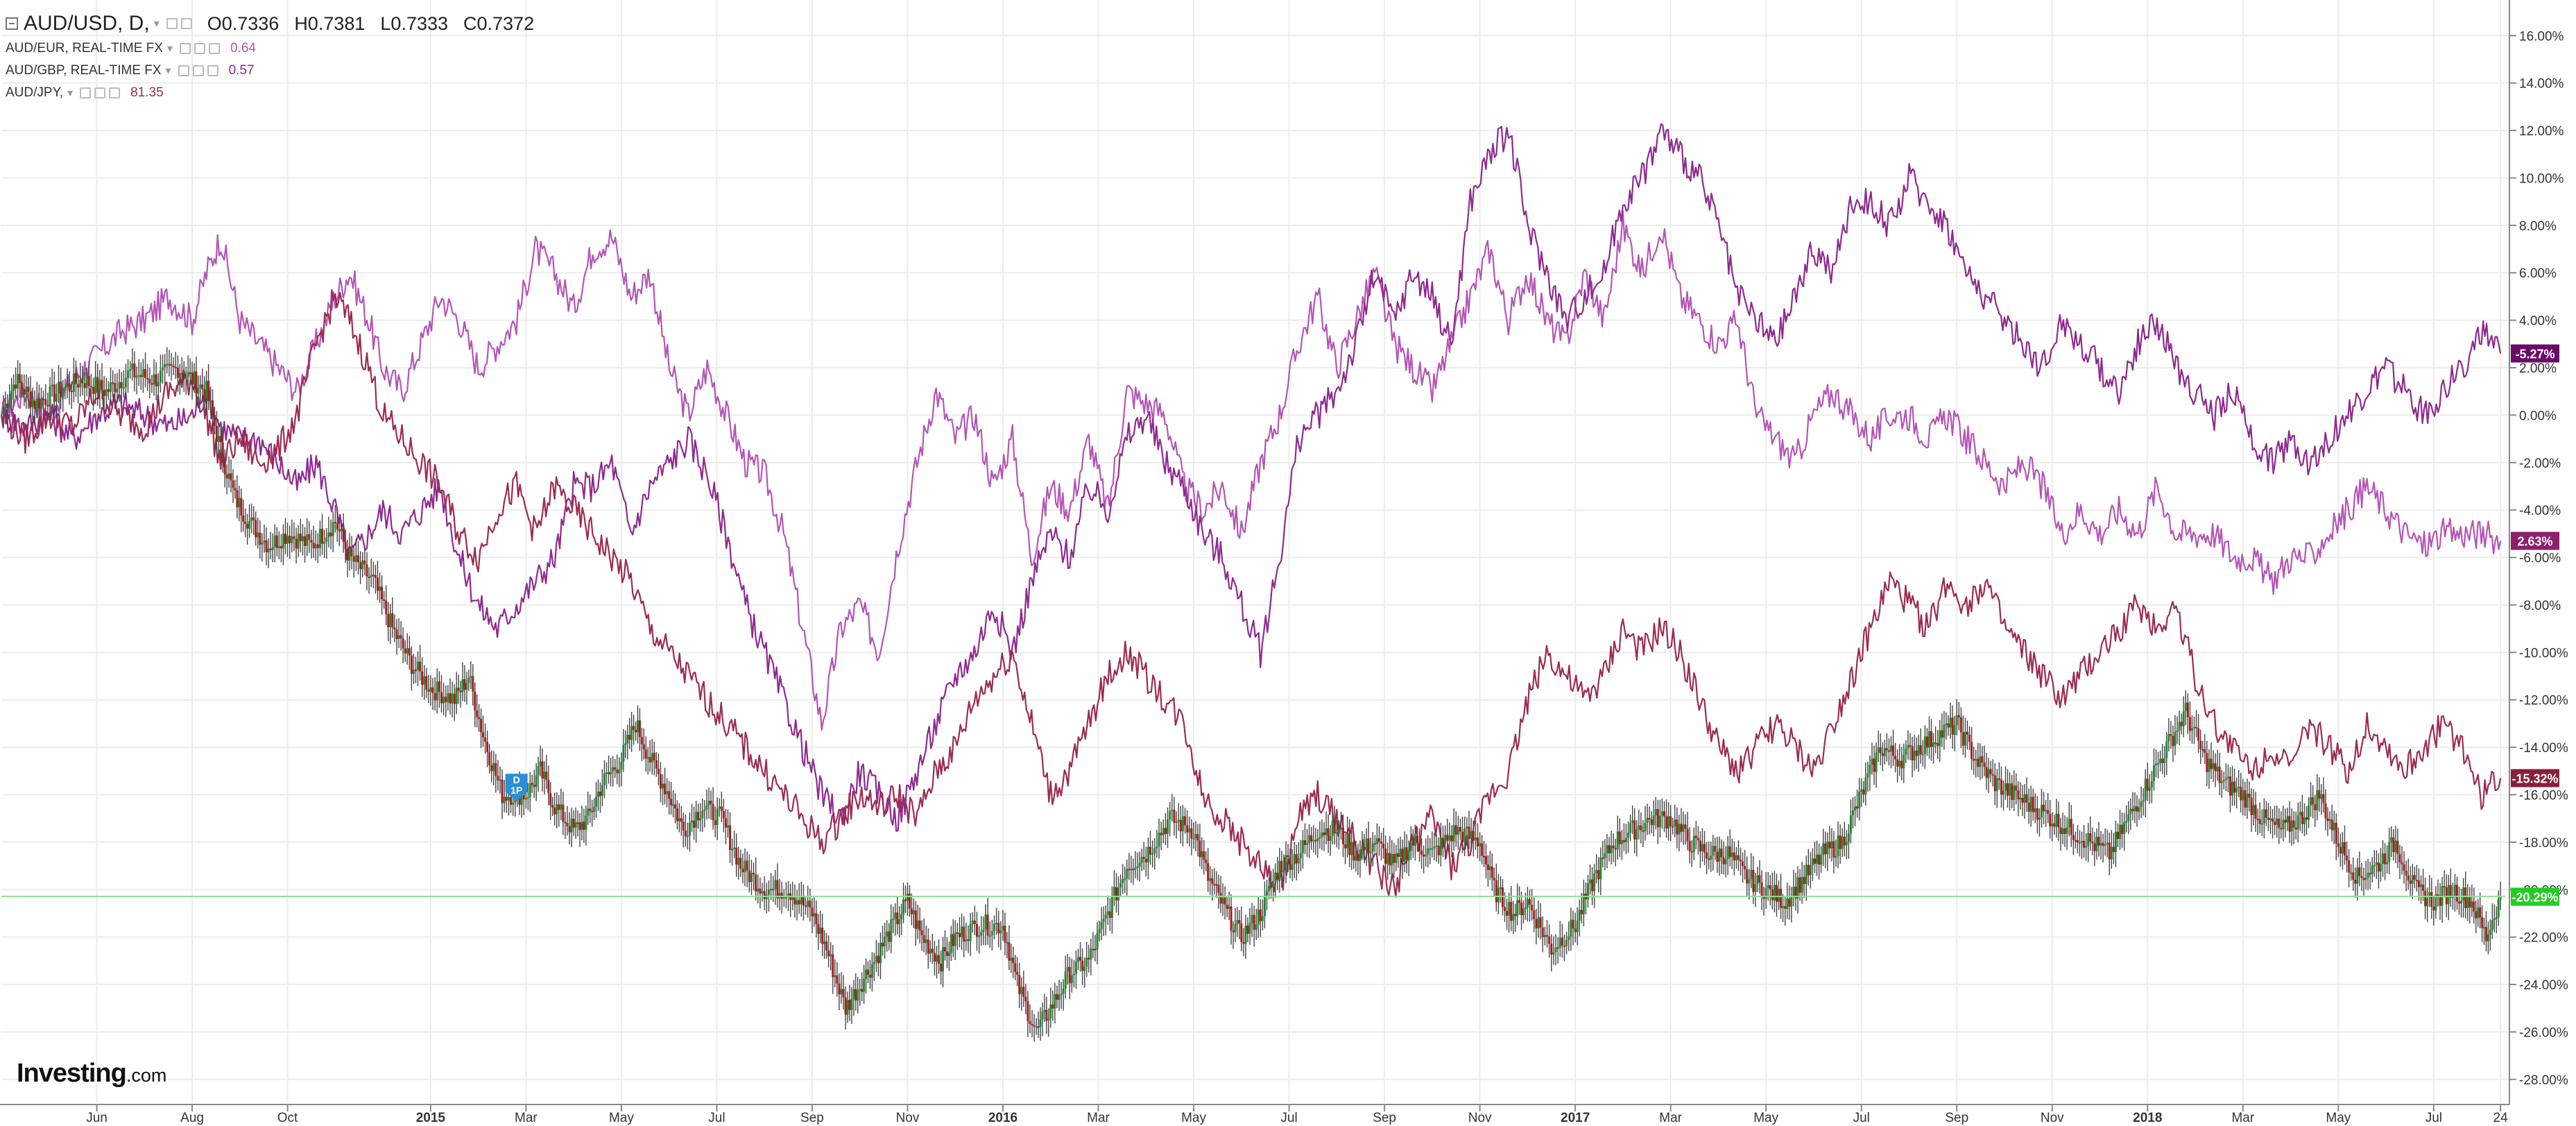  Describe the element at coordinates (277, 93) in the screenshot. I see `comparison-row-jpy: AUD/JPY, ▾ 81.35` at that location.